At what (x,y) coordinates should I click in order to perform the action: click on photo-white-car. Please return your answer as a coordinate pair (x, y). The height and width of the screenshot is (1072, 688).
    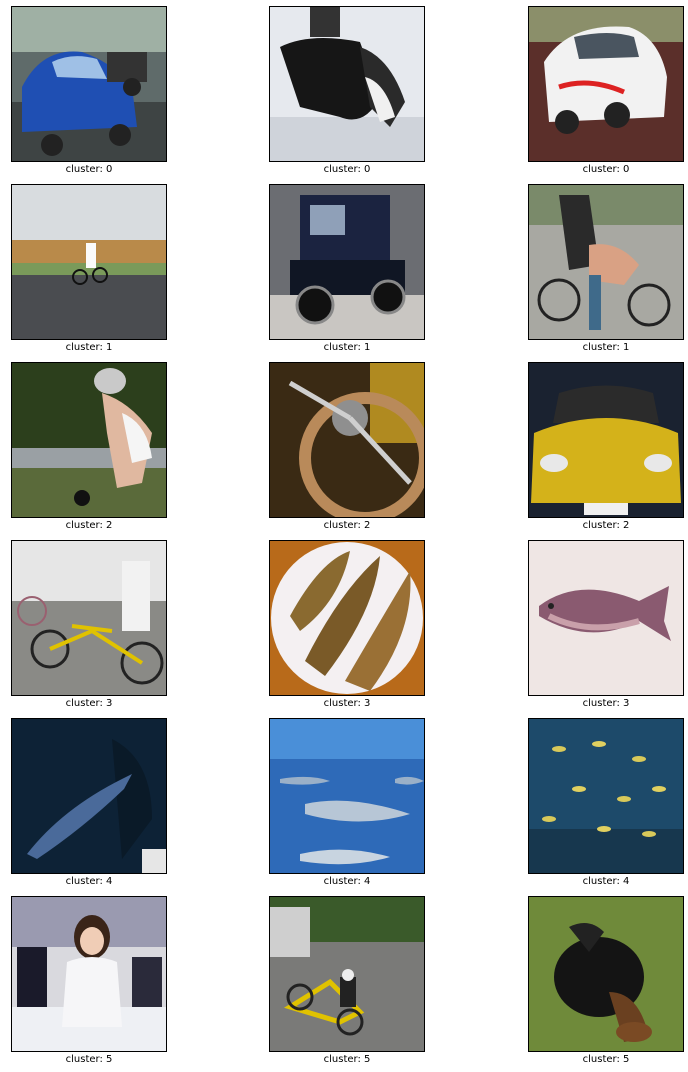
    Looking at the image, I should click on (606, 84).